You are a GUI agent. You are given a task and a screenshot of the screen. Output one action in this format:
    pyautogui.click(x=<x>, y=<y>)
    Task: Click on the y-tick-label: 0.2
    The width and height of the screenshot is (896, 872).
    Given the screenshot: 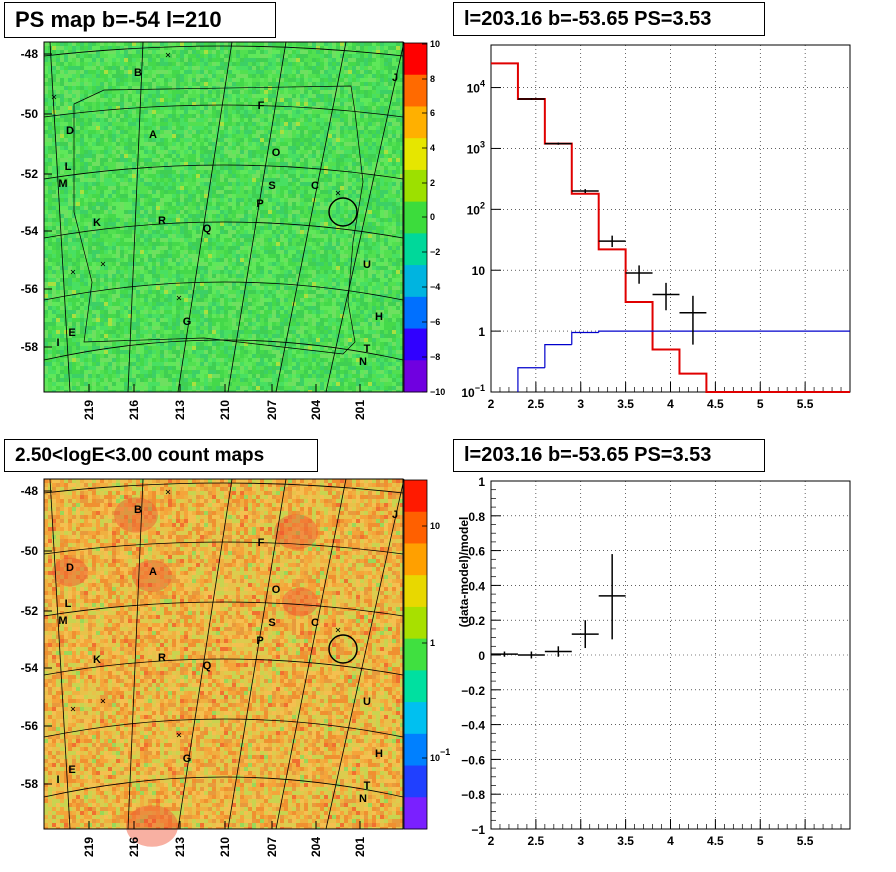 What is the action you would take?
    pyautogui.click(x=476, y=621)
    